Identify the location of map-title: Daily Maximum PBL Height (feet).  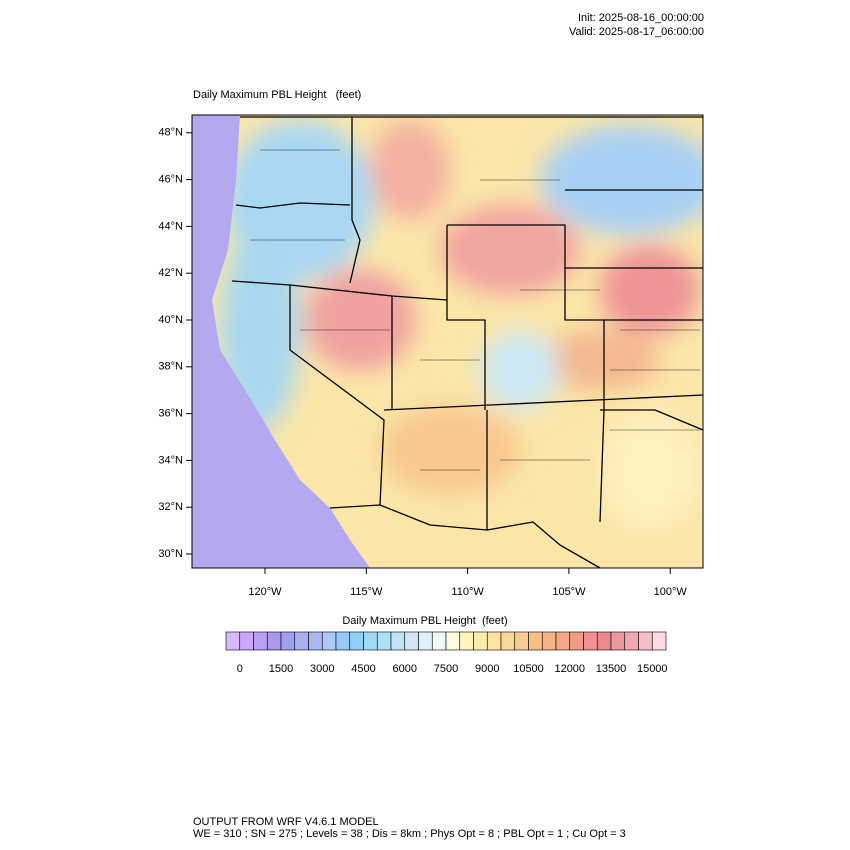
(277, 95).